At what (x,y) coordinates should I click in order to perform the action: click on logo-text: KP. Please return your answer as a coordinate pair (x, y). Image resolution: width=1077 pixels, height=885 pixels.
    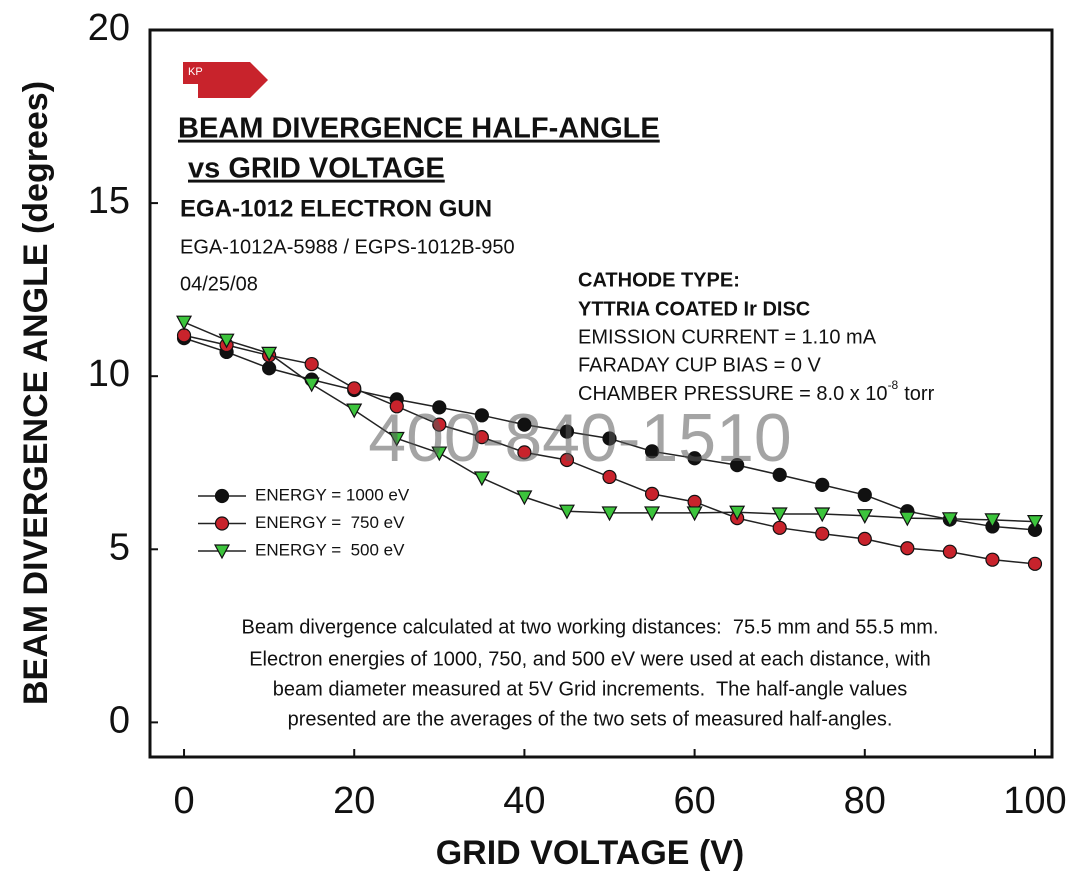
    Looking at the image, I should click on (195, 72).